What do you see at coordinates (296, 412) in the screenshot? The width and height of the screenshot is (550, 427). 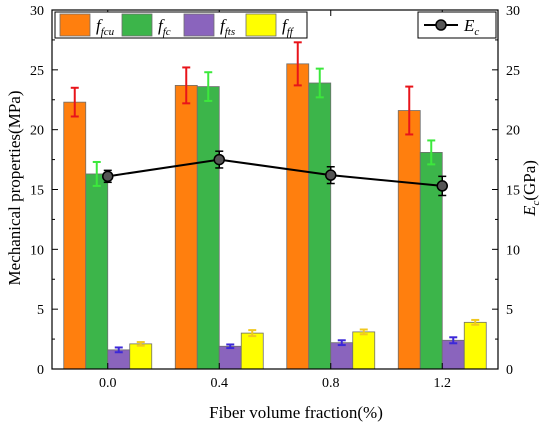 I see `x-axis-title: Fiber volume fraction(%)` at bounding box center [296, 412].